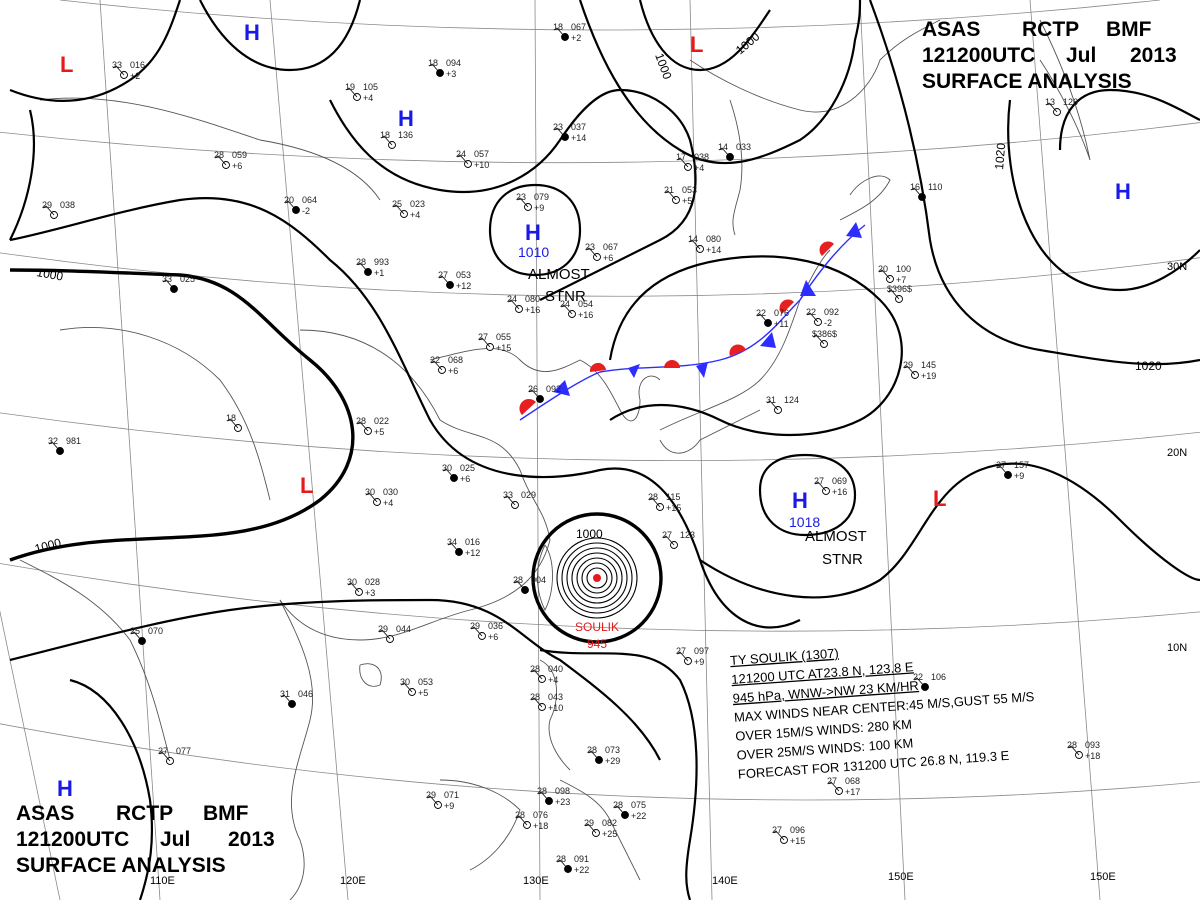 The height and width of the screenshot is (900, 1200). I want to click on typhoon-center-icon, so click(597, 578).